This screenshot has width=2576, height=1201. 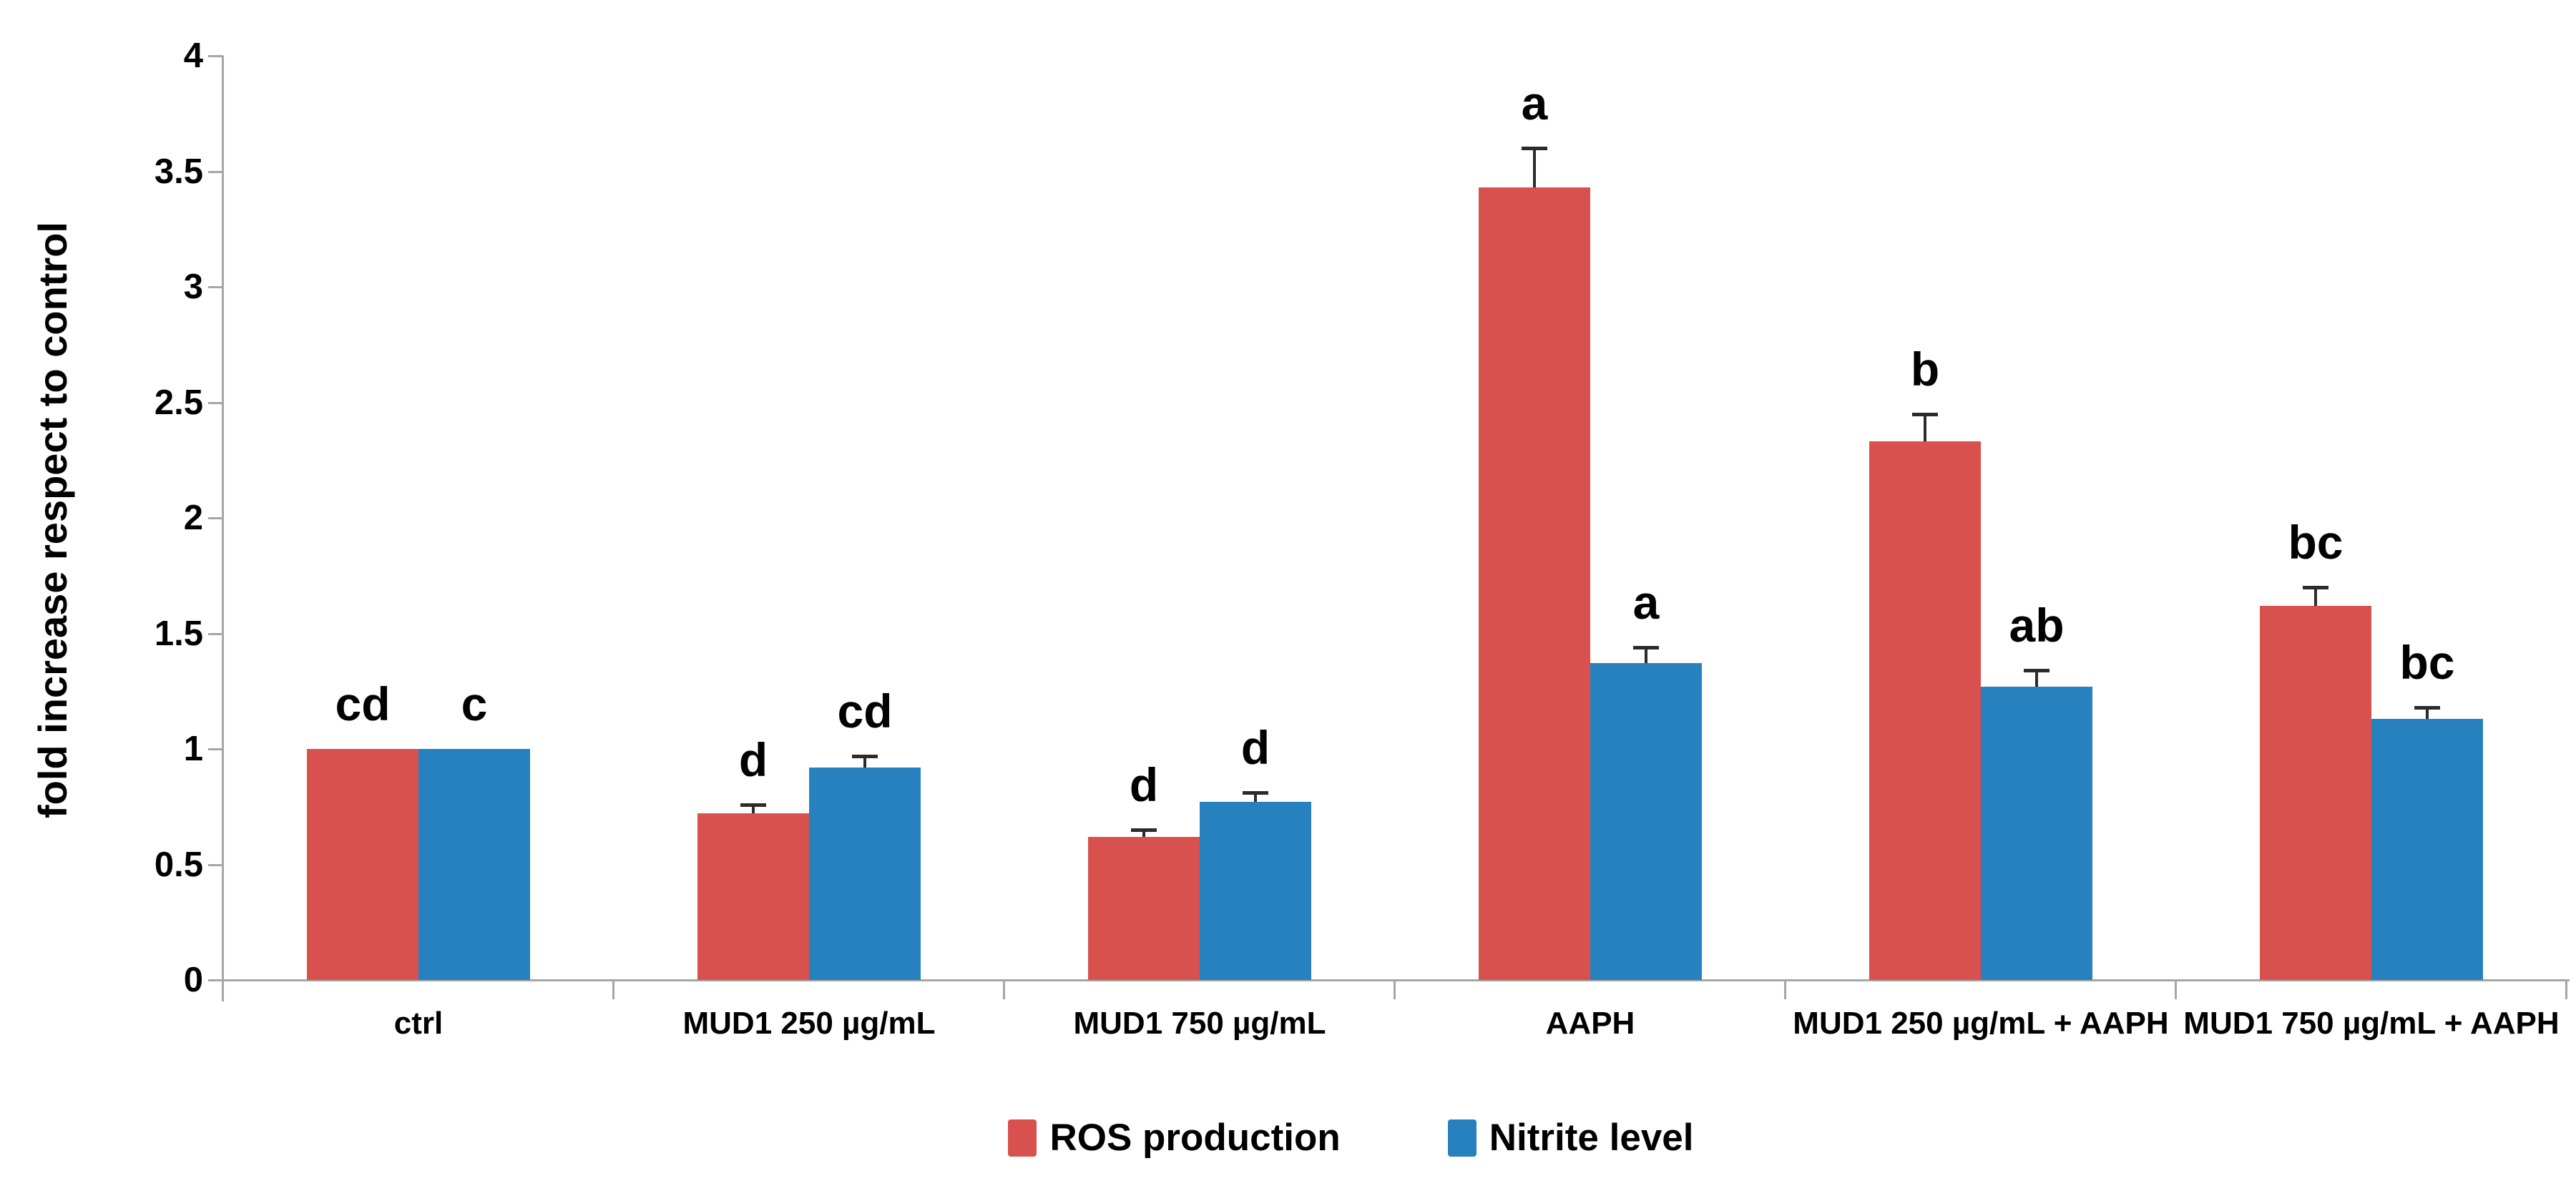 What do you see at coordinates (179, 864) in the screenshot?
I see `y-tick-label: 0.5` at bounding box center [179, 864].